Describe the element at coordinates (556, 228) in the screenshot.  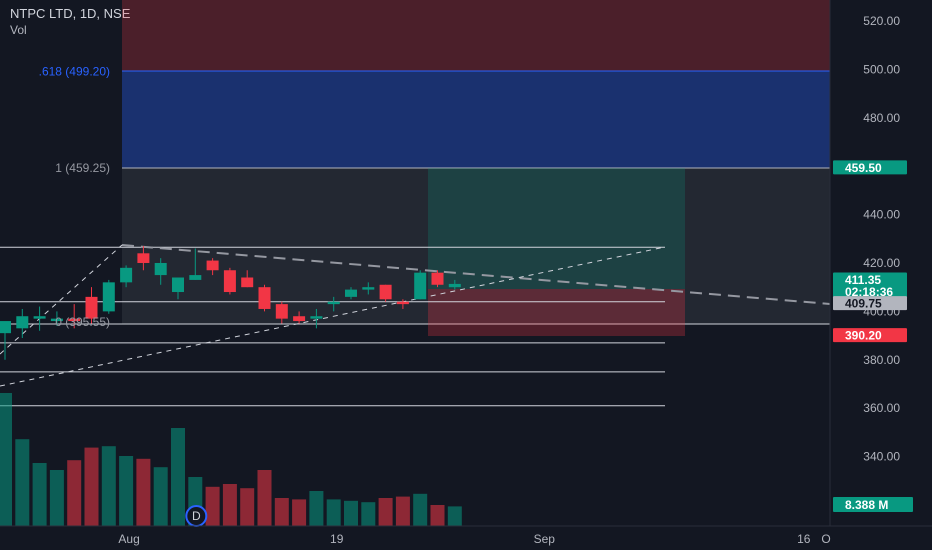
I see `position-target-zone` at that location.